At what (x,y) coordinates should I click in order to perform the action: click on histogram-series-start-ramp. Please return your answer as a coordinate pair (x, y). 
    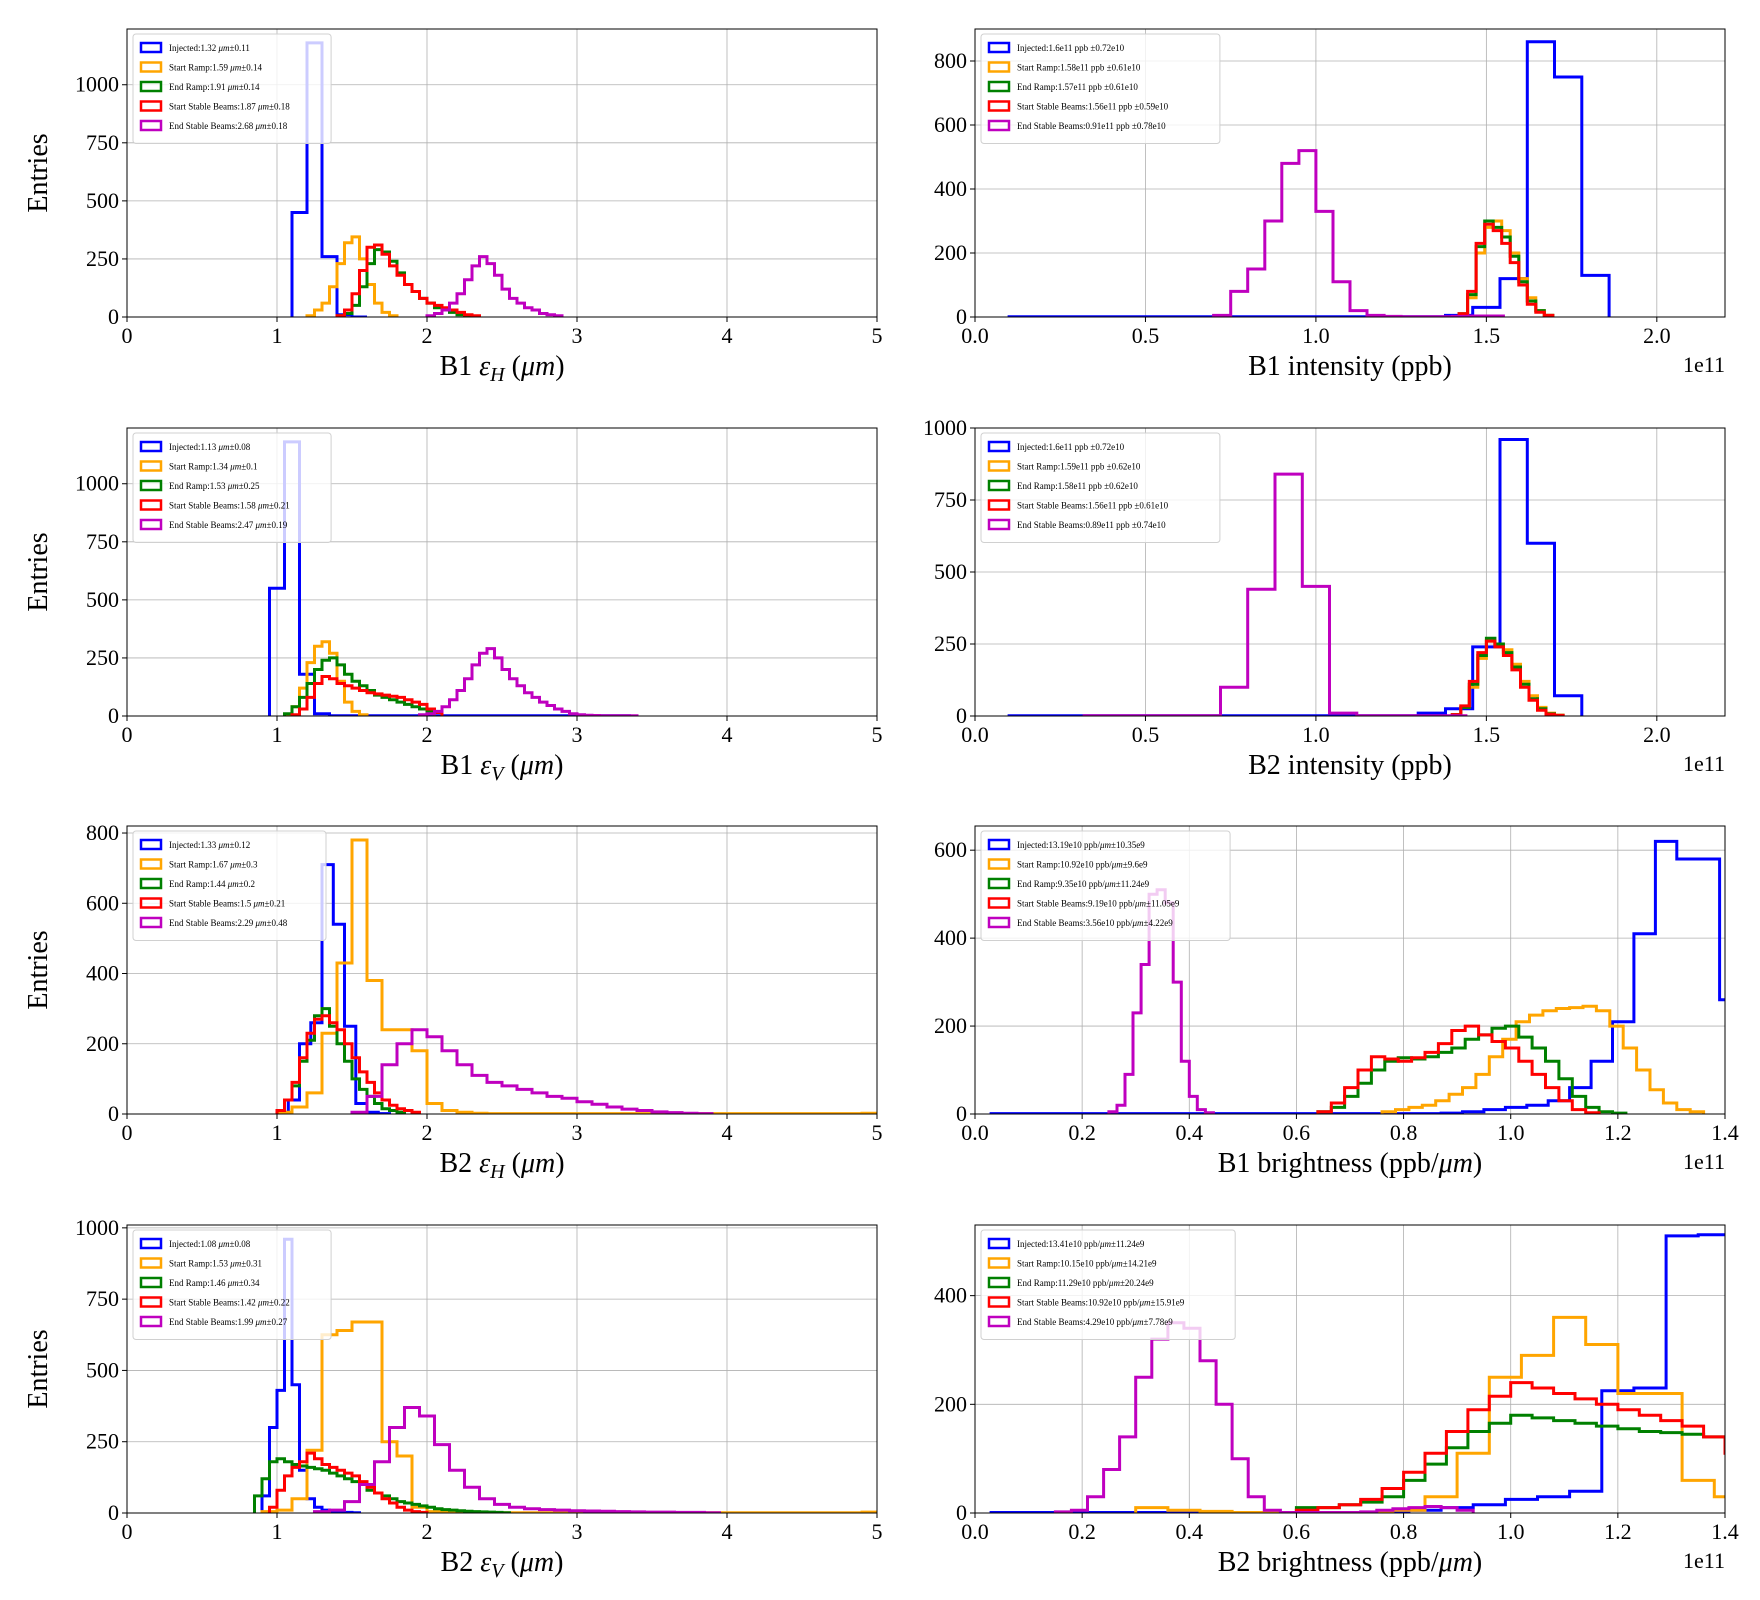
    Looking at the image, I should click on (1543, 1059).